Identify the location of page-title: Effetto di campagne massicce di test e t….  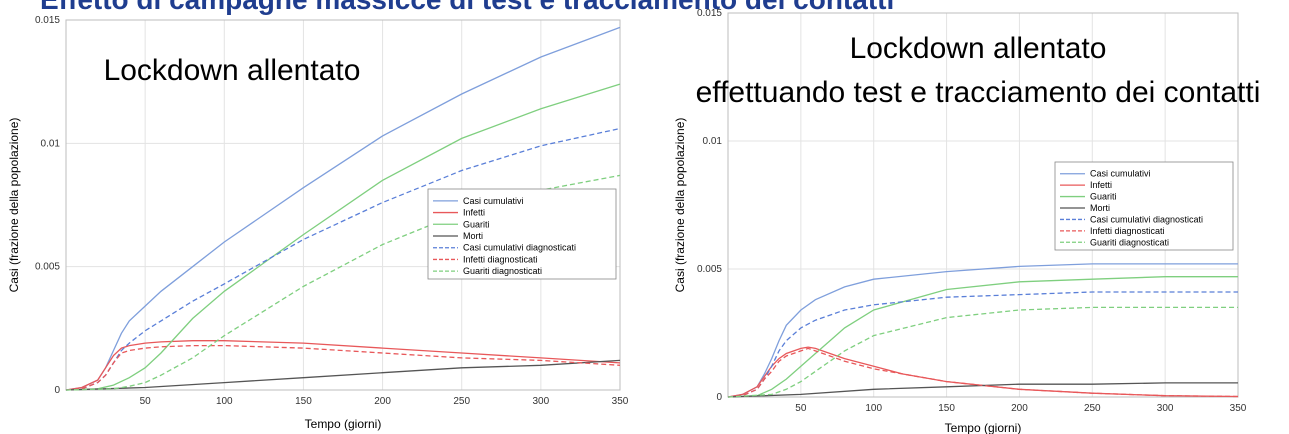
(467, 7).